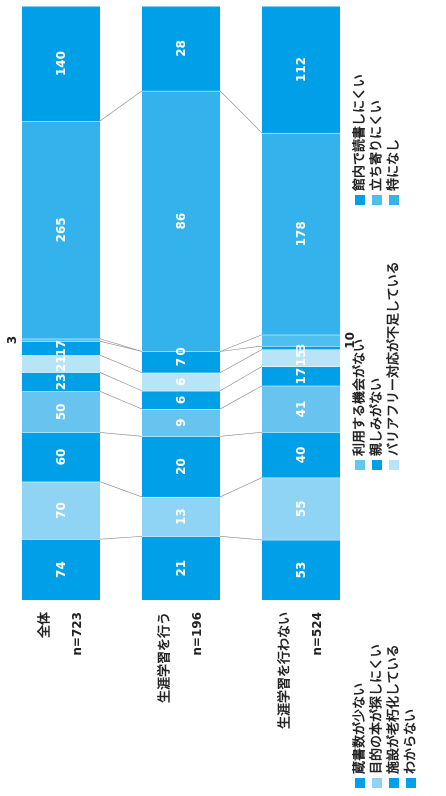 Image resolution: width=446 pixels, height=796 pixels. I want to click on data-label: 9, so click(181, 423).